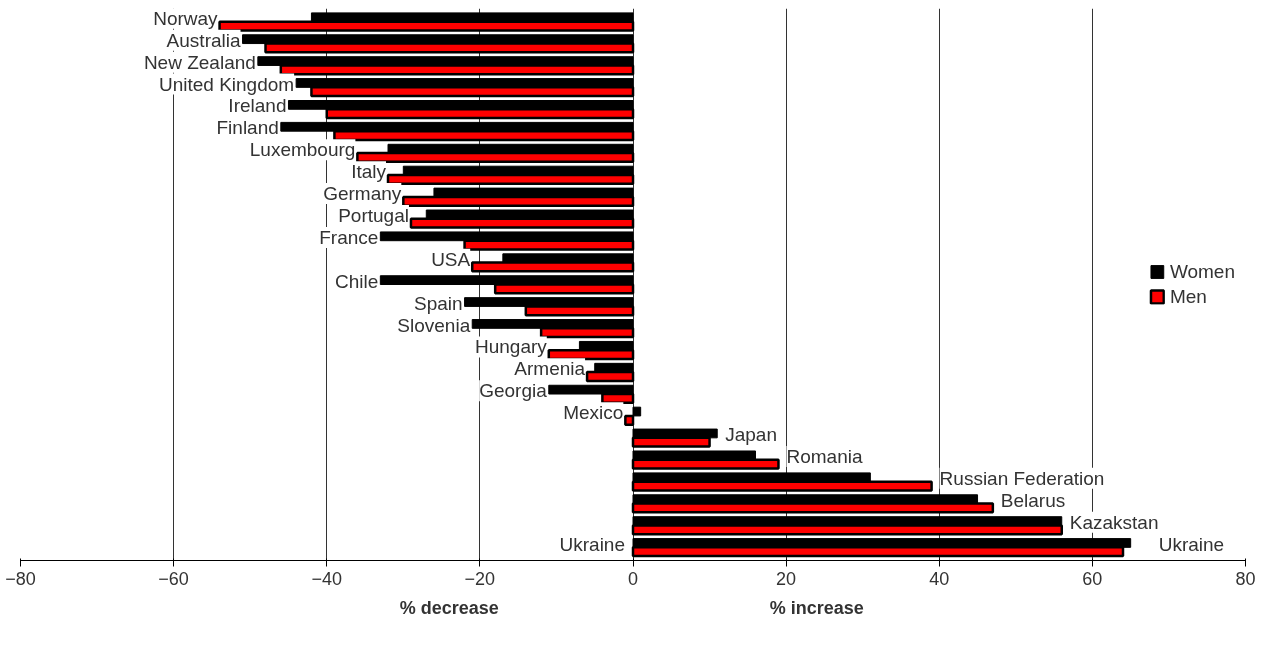 This screenshot has height=648, width=1279. Describe the element at coordinates (369, 172) in the screenshot. I see `y-tick-label: Italy` at that location.